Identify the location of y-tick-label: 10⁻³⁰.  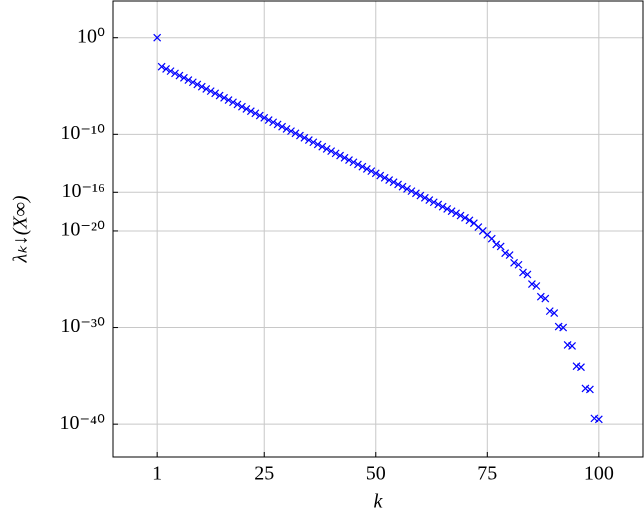
(82, 326).